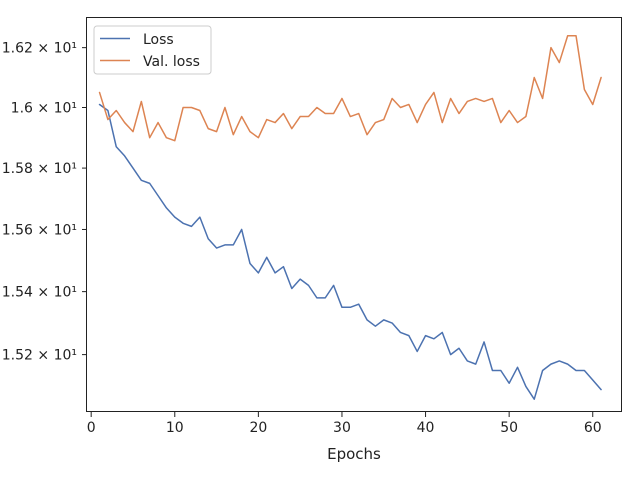 This screenshot has width=640, height=484. Describe the element at coordinates (509, 428) in the screenshot. I see `x-tick-label: 50` at that location.